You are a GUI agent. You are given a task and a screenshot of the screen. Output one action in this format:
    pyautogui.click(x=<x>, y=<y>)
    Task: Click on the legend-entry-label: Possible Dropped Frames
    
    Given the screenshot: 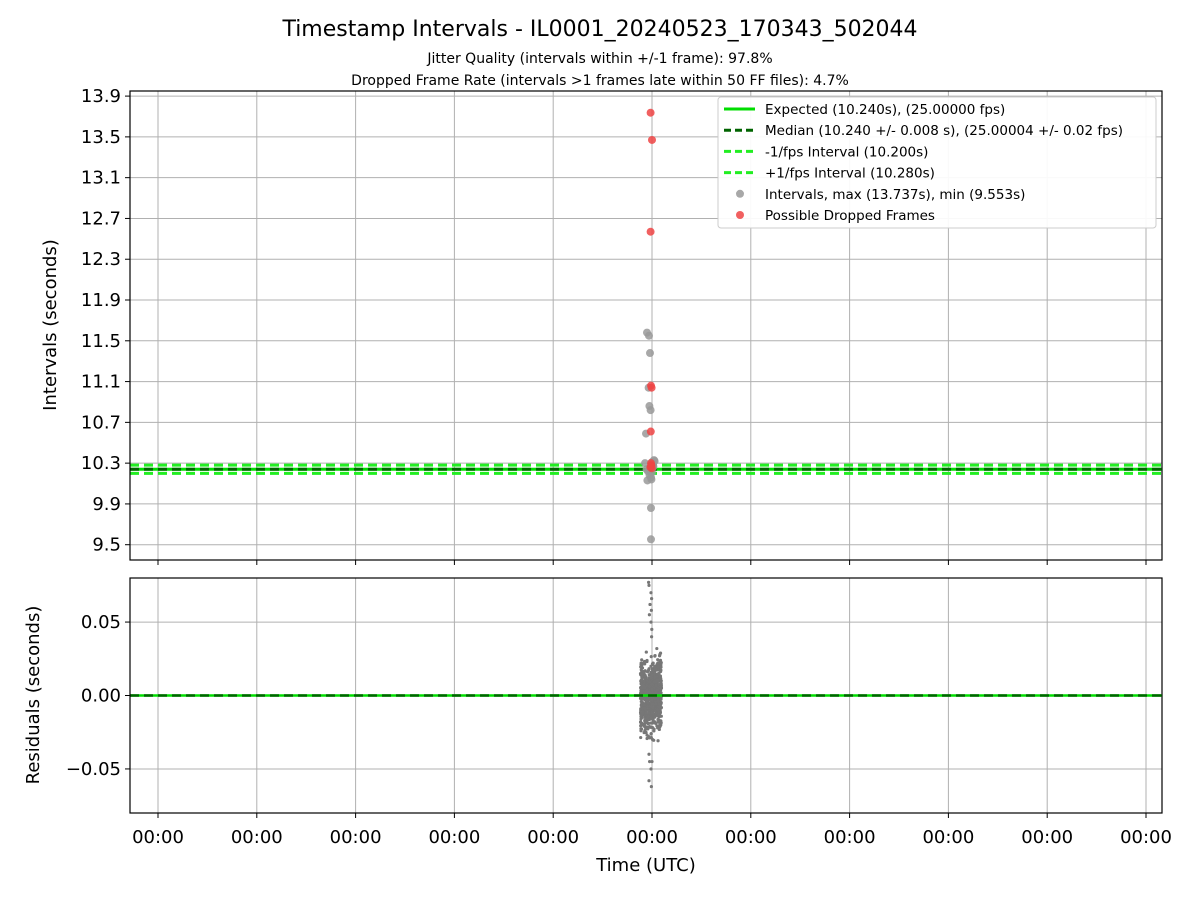 What is the action you would take?
    pyautogui.click(x=850, y=216)
    